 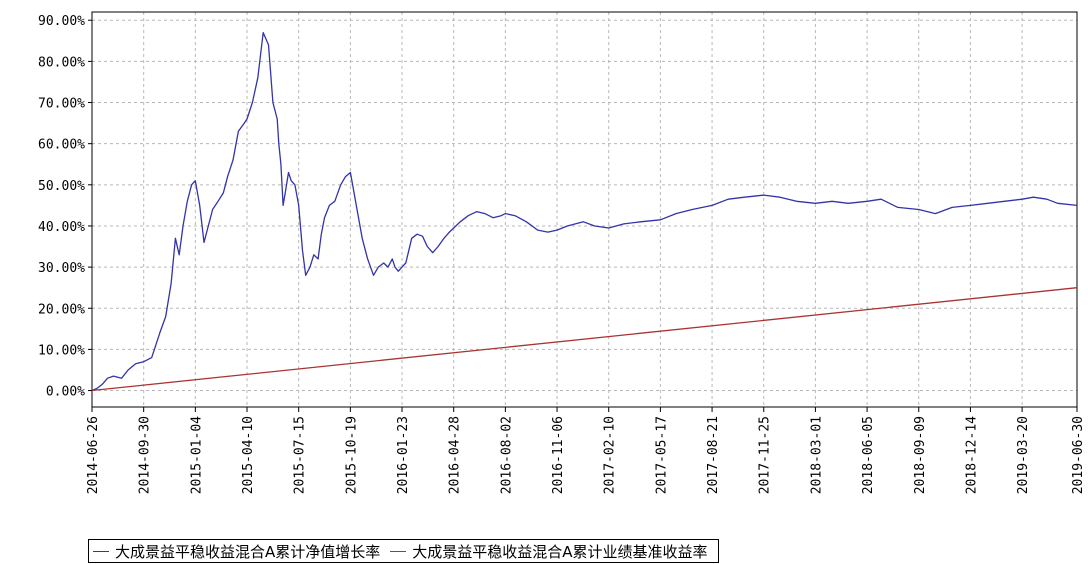 What do you see at coordinates (61, 227) in the screenshot?
I see `y-tick-label: 40.00%` at bounding box center [61, 227].